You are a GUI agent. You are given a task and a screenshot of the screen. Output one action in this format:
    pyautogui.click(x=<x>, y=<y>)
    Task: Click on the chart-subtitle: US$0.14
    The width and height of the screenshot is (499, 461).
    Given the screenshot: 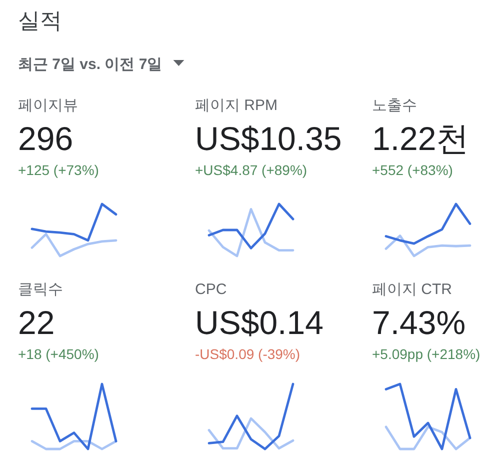 What is the action you would take?
    pyautogui.click(x=259, y=322)
    